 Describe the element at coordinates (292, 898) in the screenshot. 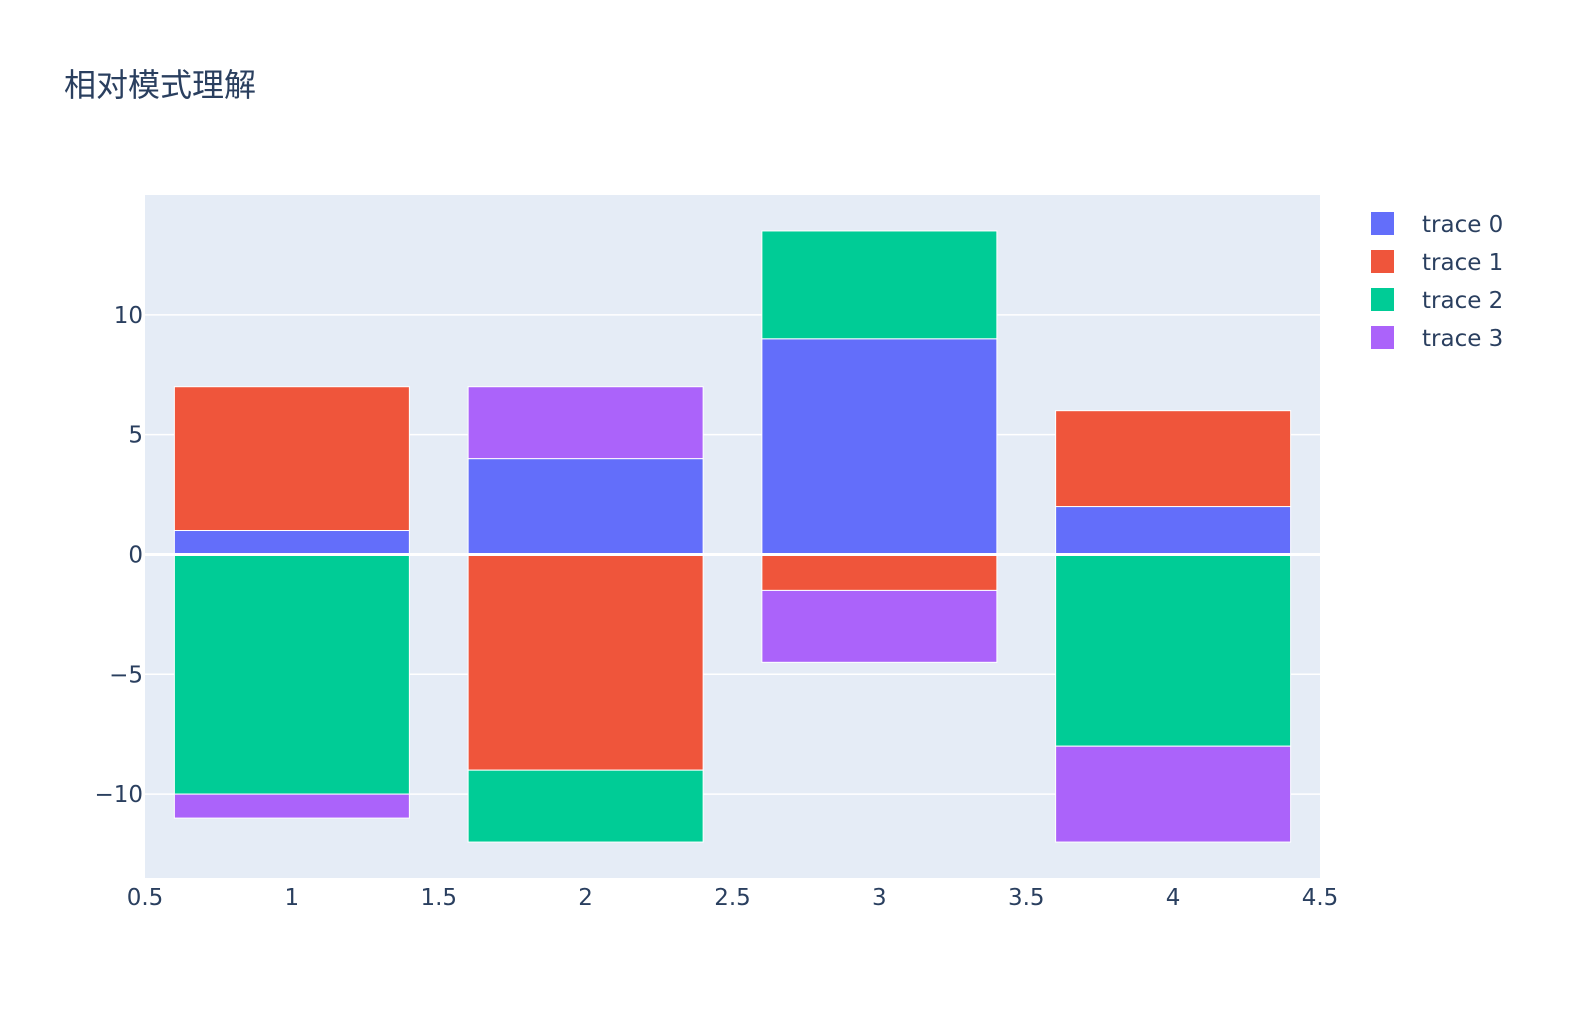

I see `x-tick-label: 1` at that location.